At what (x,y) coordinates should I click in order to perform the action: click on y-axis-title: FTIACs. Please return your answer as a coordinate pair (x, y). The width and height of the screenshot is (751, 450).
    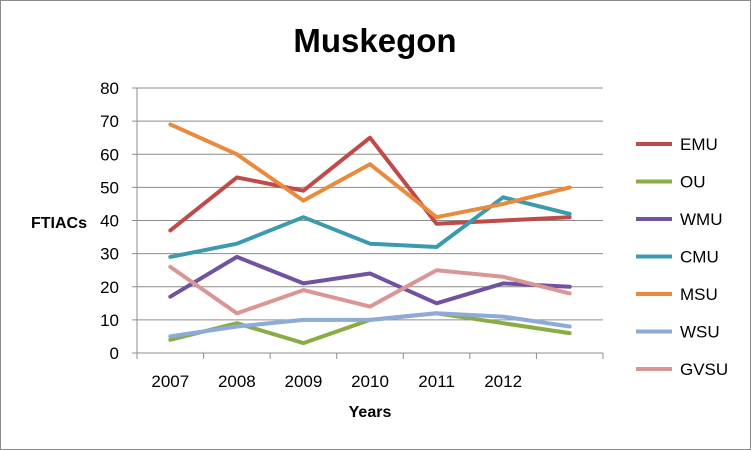
    Looking at the image, I should click on (59, 223).